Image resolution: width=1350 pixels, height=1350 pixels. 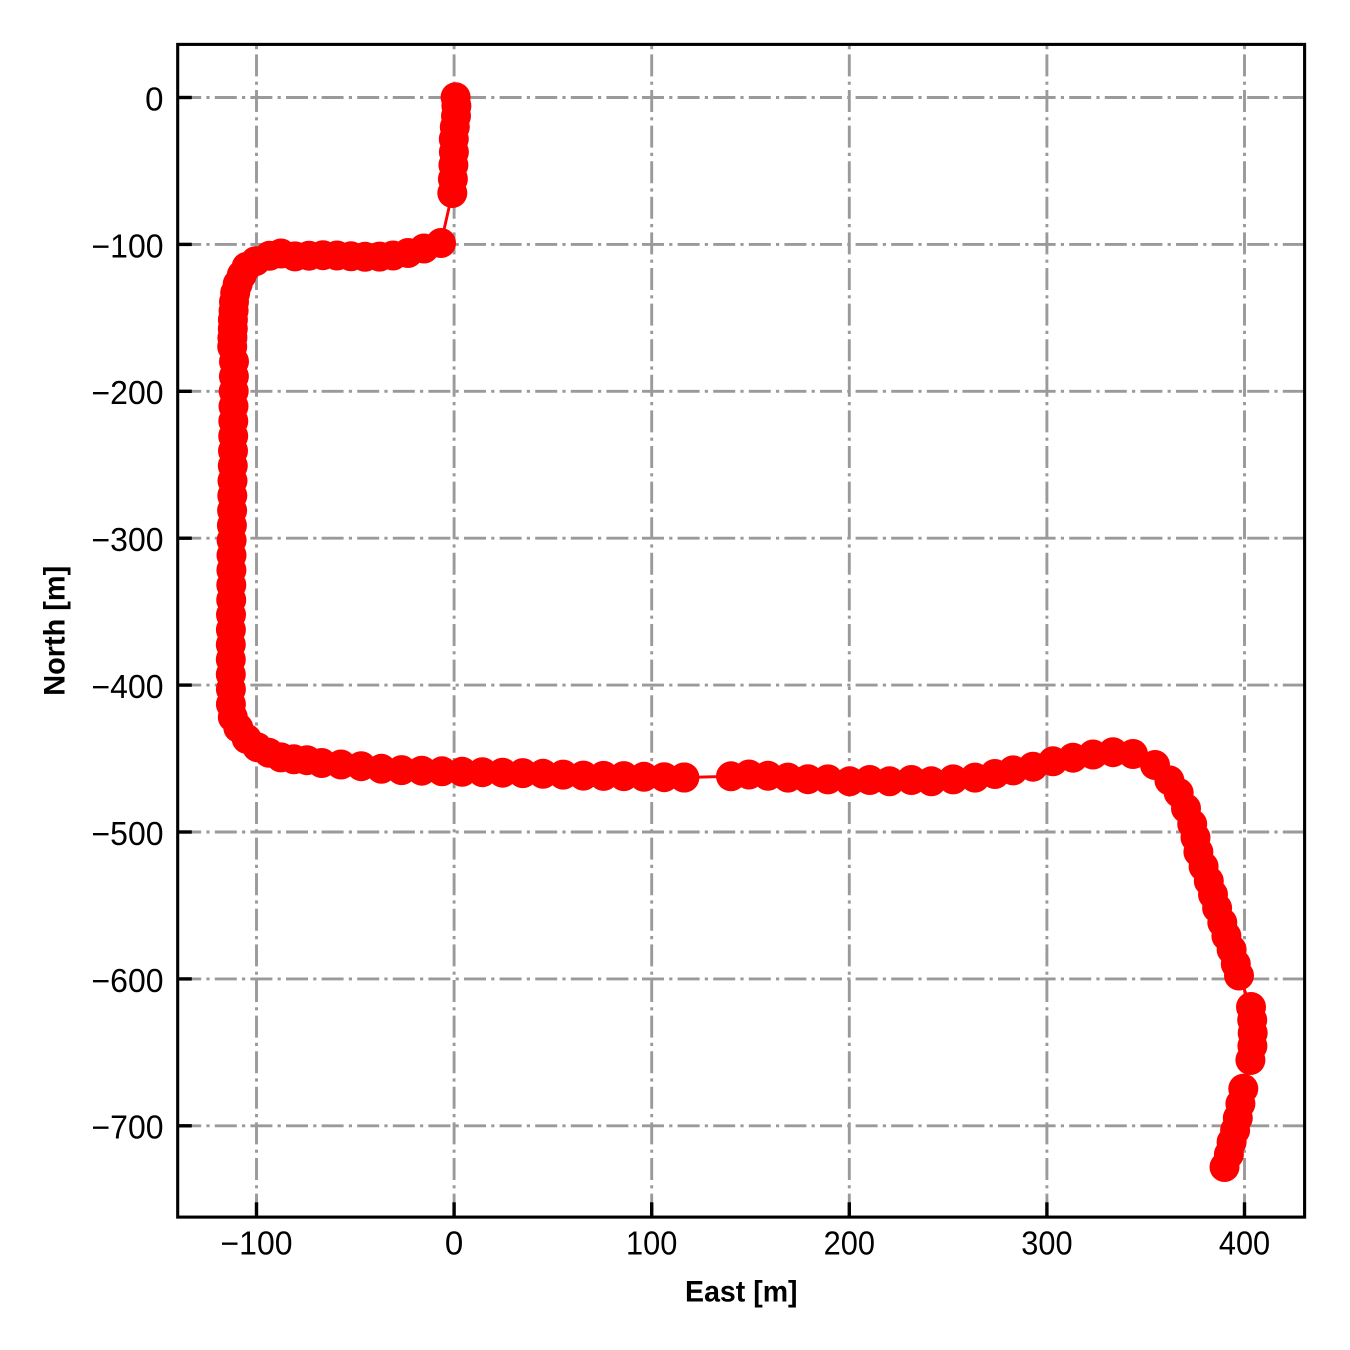 What do you see at coordinates (128, 686) in the screenshot?
I see `svg-text: −400` at bounding box center [128, 686].